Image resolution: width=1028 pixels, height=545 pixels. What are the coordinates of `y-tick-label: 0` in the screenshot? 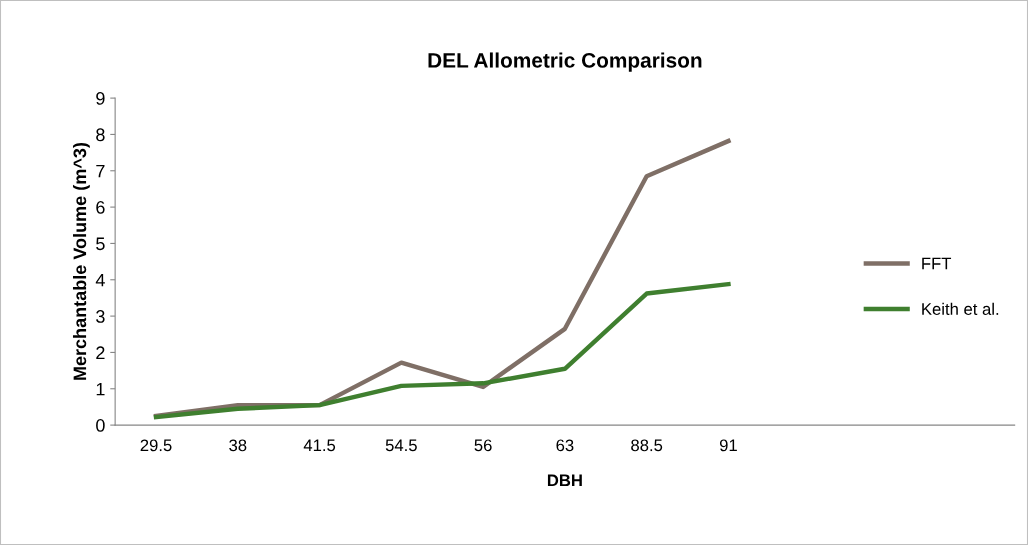 It's located at (100, 425).